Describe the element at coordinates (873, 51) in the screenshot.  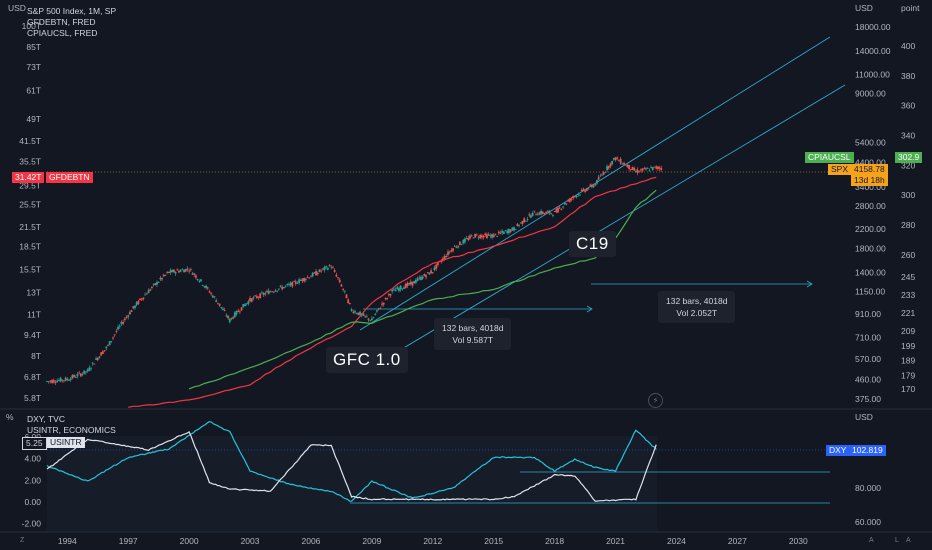
I see `mid-tick-label: 14000.00` at that location.